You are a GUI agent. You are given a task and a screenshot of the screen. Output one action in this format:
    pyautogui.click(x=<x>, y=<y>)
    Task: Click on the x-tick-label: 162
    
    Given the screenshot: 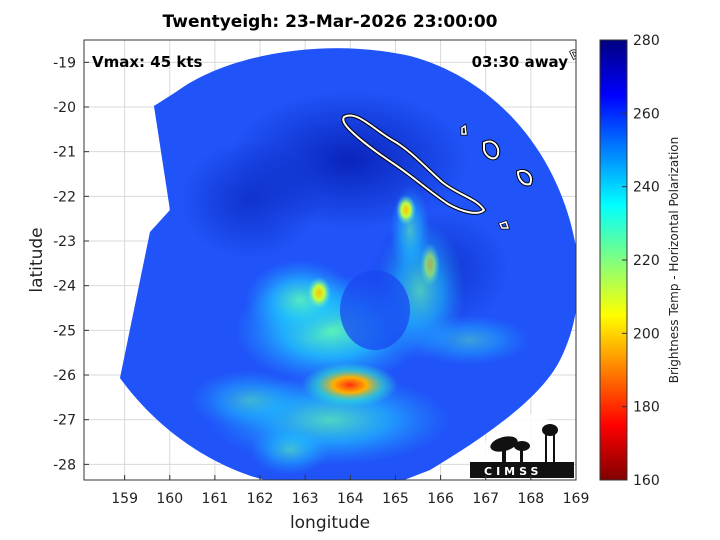 What is the action you would take?
    pyautogui.click(x=260, y=499)
    